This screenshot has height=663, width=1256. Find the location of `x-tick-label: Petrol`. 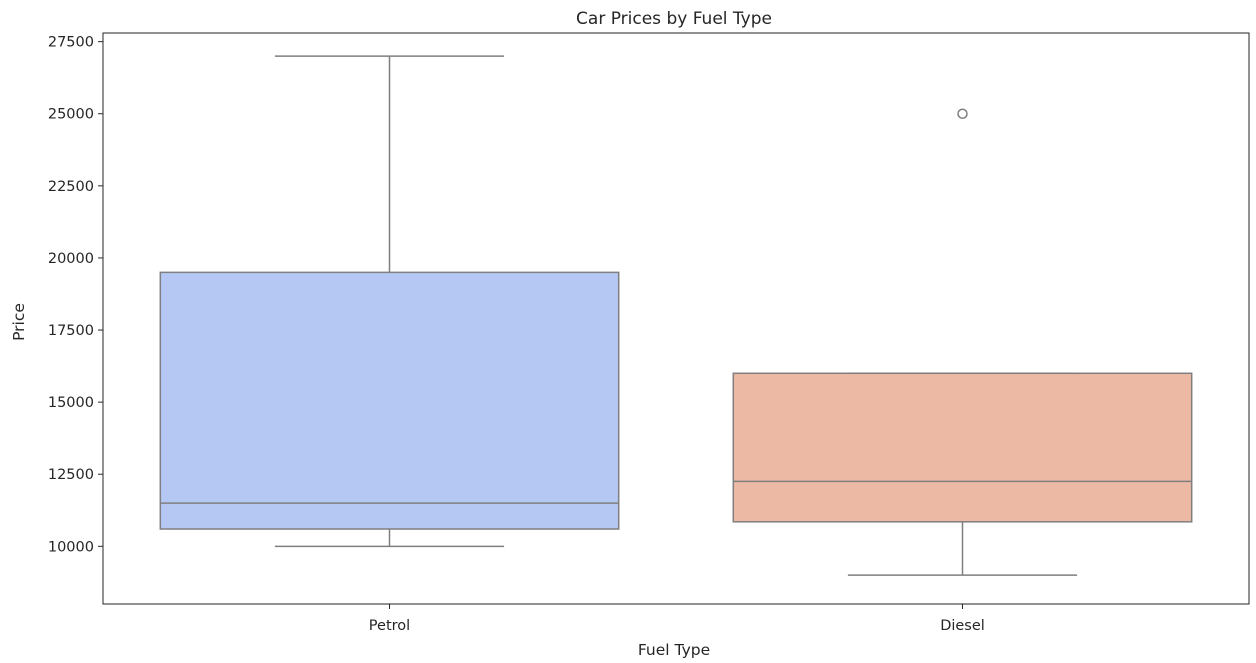

x-tick-label: Petrol is located at coordinates (389, 626).